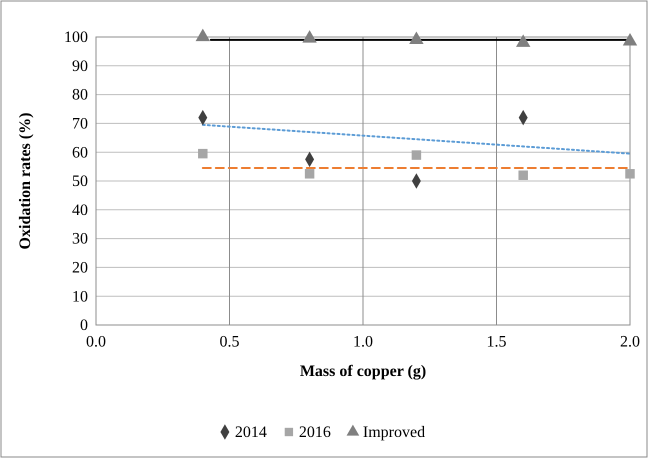  What do you see at coordinates (363, 341) in the screenshot?
I see `x-tick-label: 1.0` at bounding box center [363, 341].